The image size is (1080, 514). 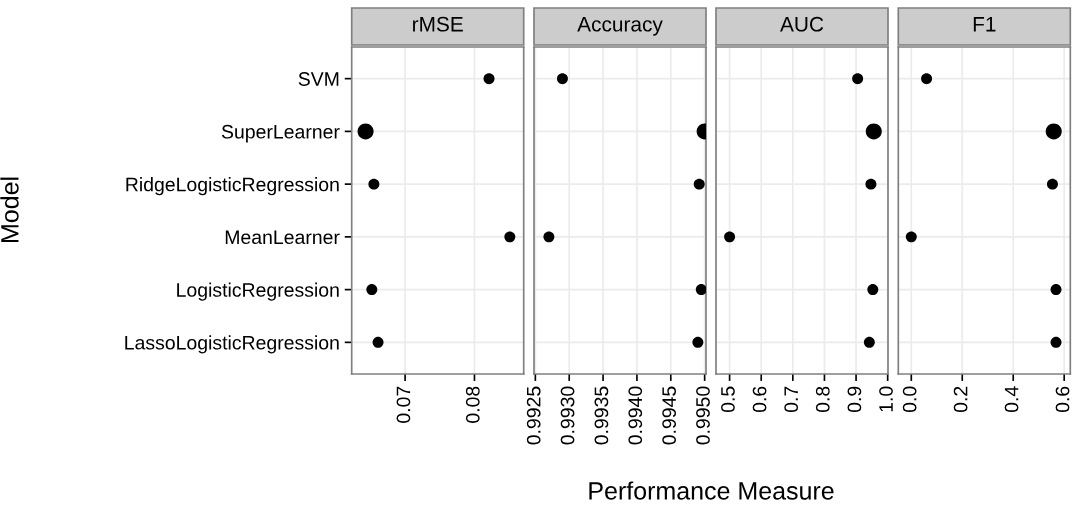 I want to click on y-tick-label: RidgeLogisticRegression, so click(x=232, y=186).